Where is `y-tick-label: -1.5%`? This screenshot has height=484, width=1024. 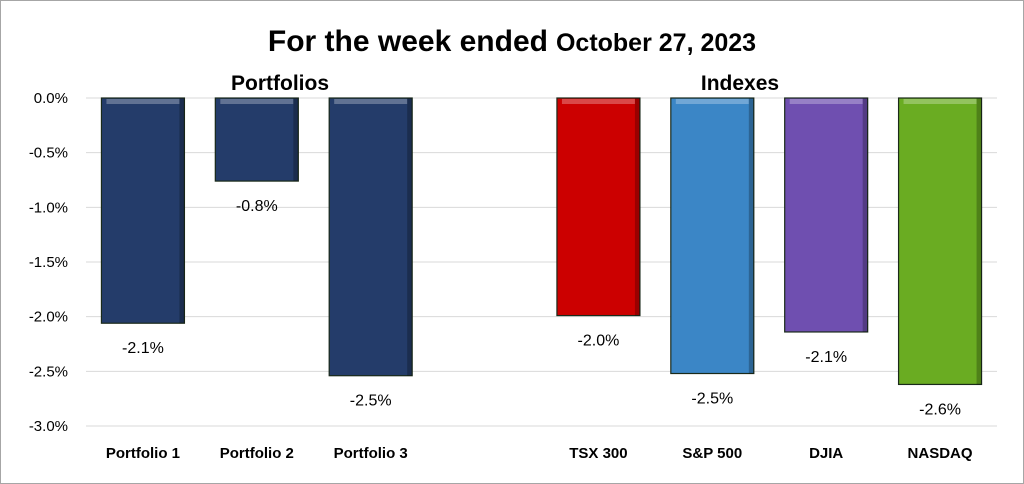
y-tick-label: -1.5% is located at coordinates (48, 262).